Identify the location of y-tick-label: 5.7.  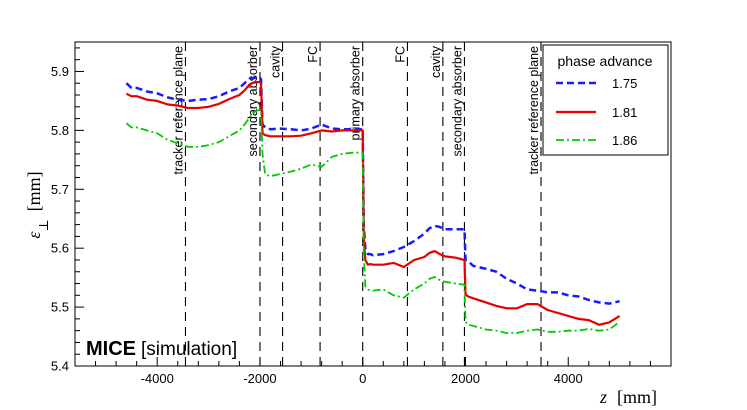
(60, 189).